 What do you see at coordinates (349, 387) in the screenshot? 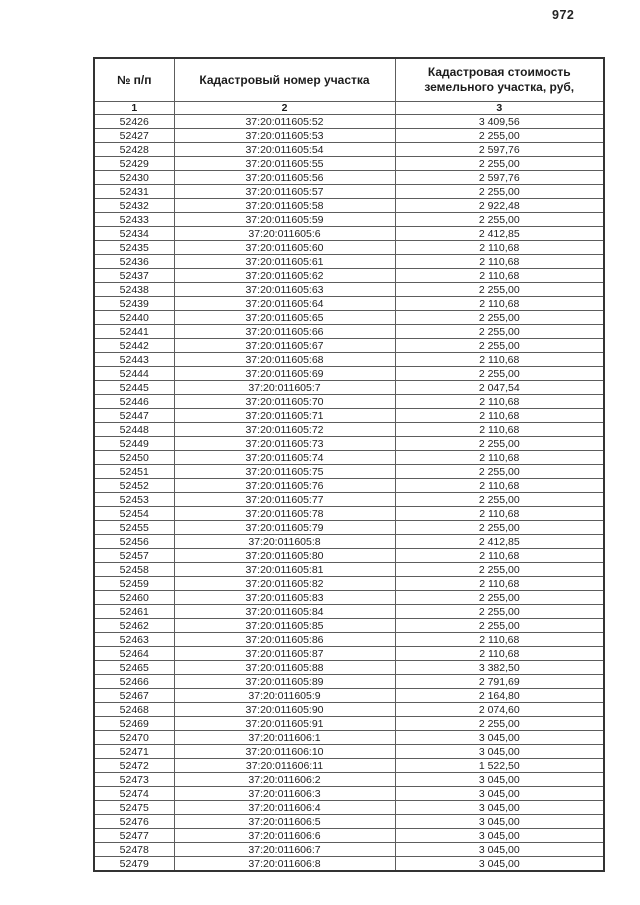
I see `table-row: 52445 37:20:011605:7 2 047,54` at bounding box center [349, 387].